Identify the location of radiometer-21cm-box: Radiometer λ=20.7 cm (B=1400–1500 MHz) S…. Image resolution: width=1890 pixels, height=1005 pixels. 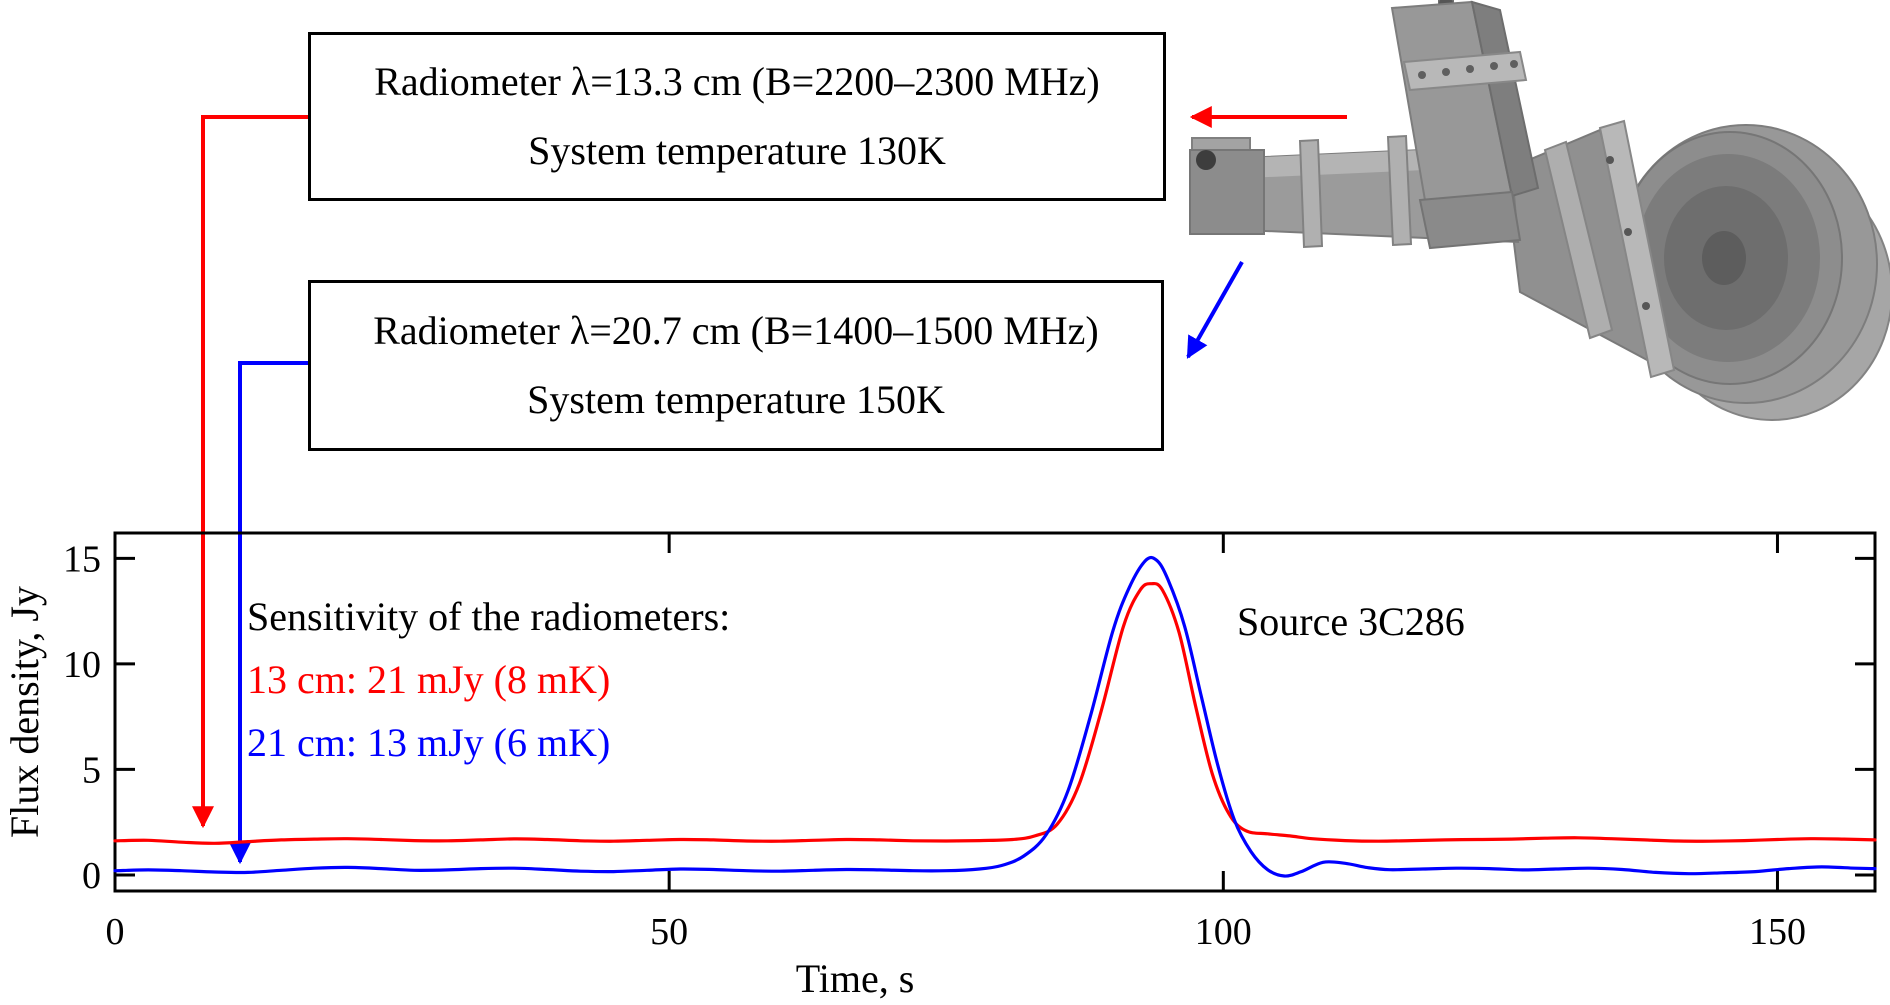
(736, 365).